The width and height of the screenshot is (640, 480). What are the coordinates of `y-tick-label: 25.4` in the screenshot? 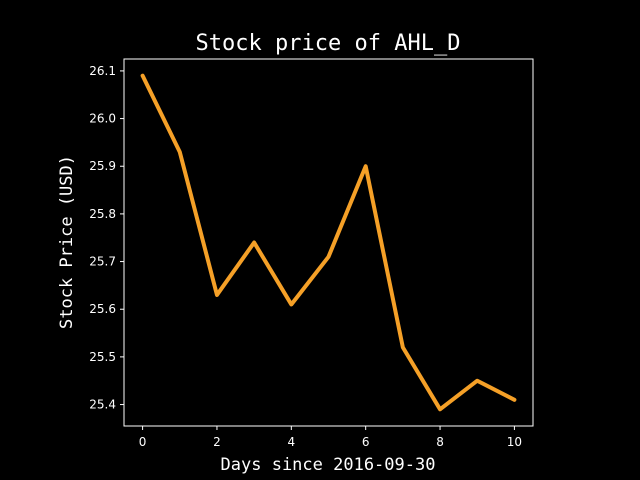 It's located at (102, 405).